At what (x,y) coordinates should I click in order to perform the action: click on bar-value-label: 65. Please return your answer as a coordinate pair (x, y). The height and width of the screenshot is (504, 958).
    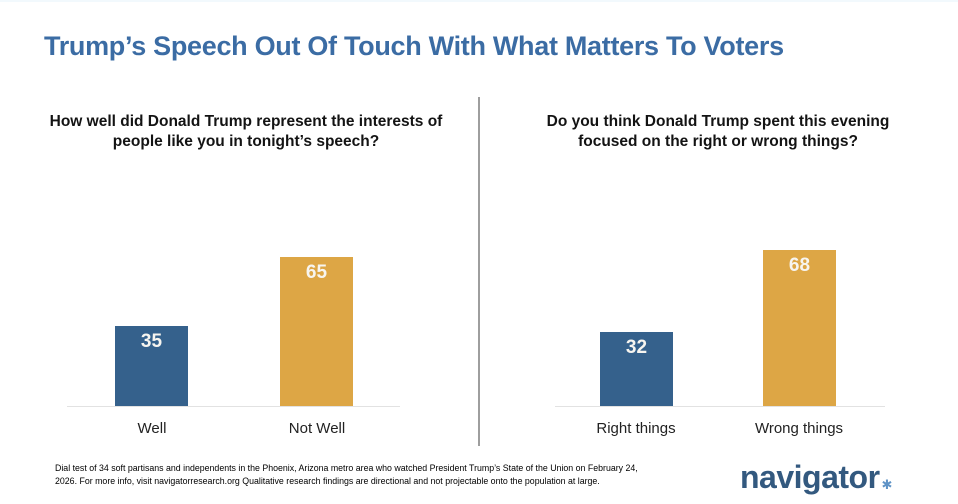
    Looking at the image, I should click on (316, 272).